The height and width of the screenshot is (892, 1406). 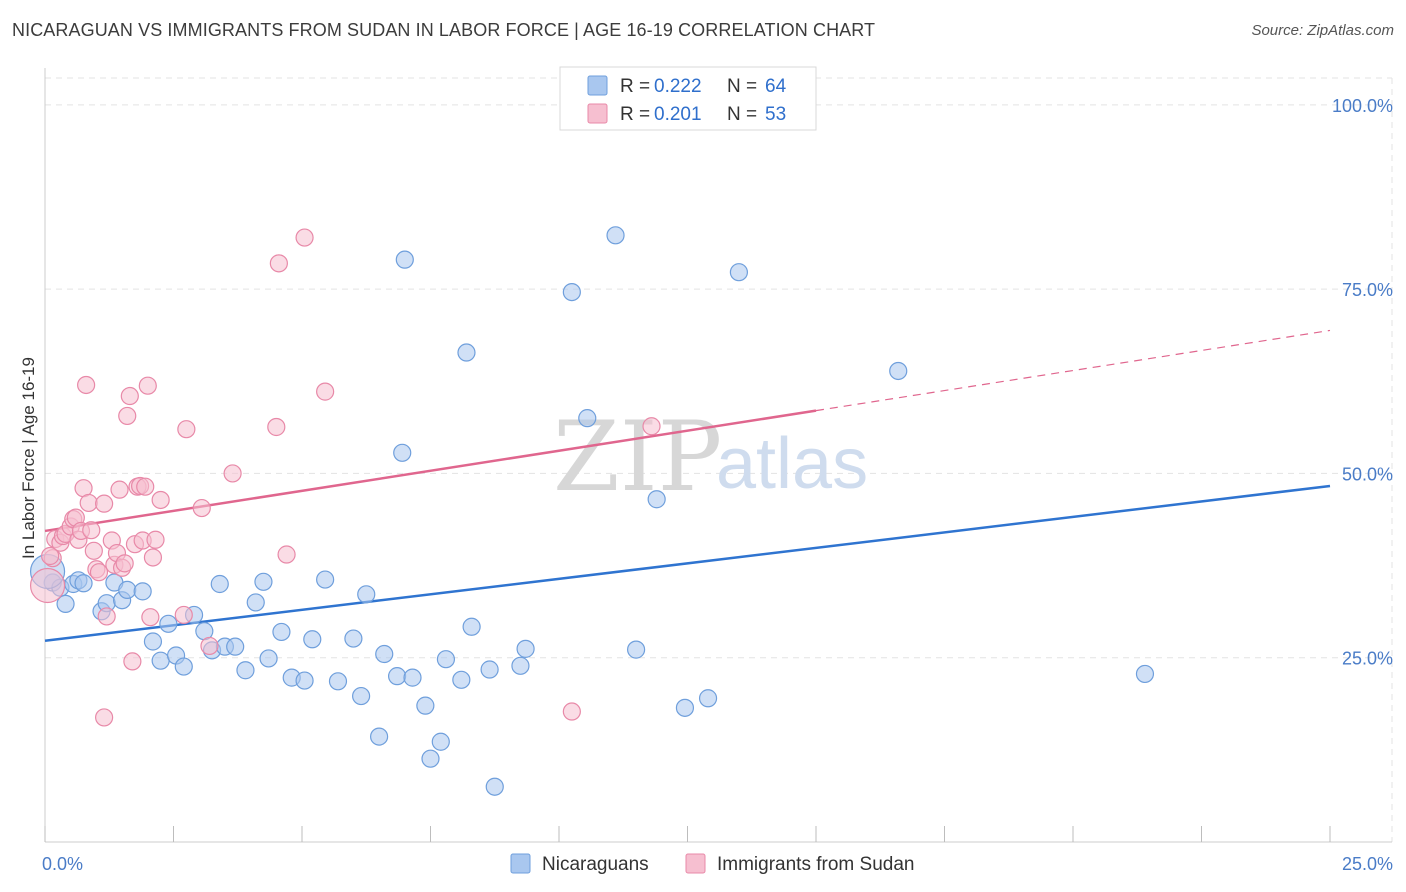 What do you see at coordinates (635, 86) in the screenshot?
I see `legend-r-label-nicaraguans: R =` at bounding box center [635, 86].